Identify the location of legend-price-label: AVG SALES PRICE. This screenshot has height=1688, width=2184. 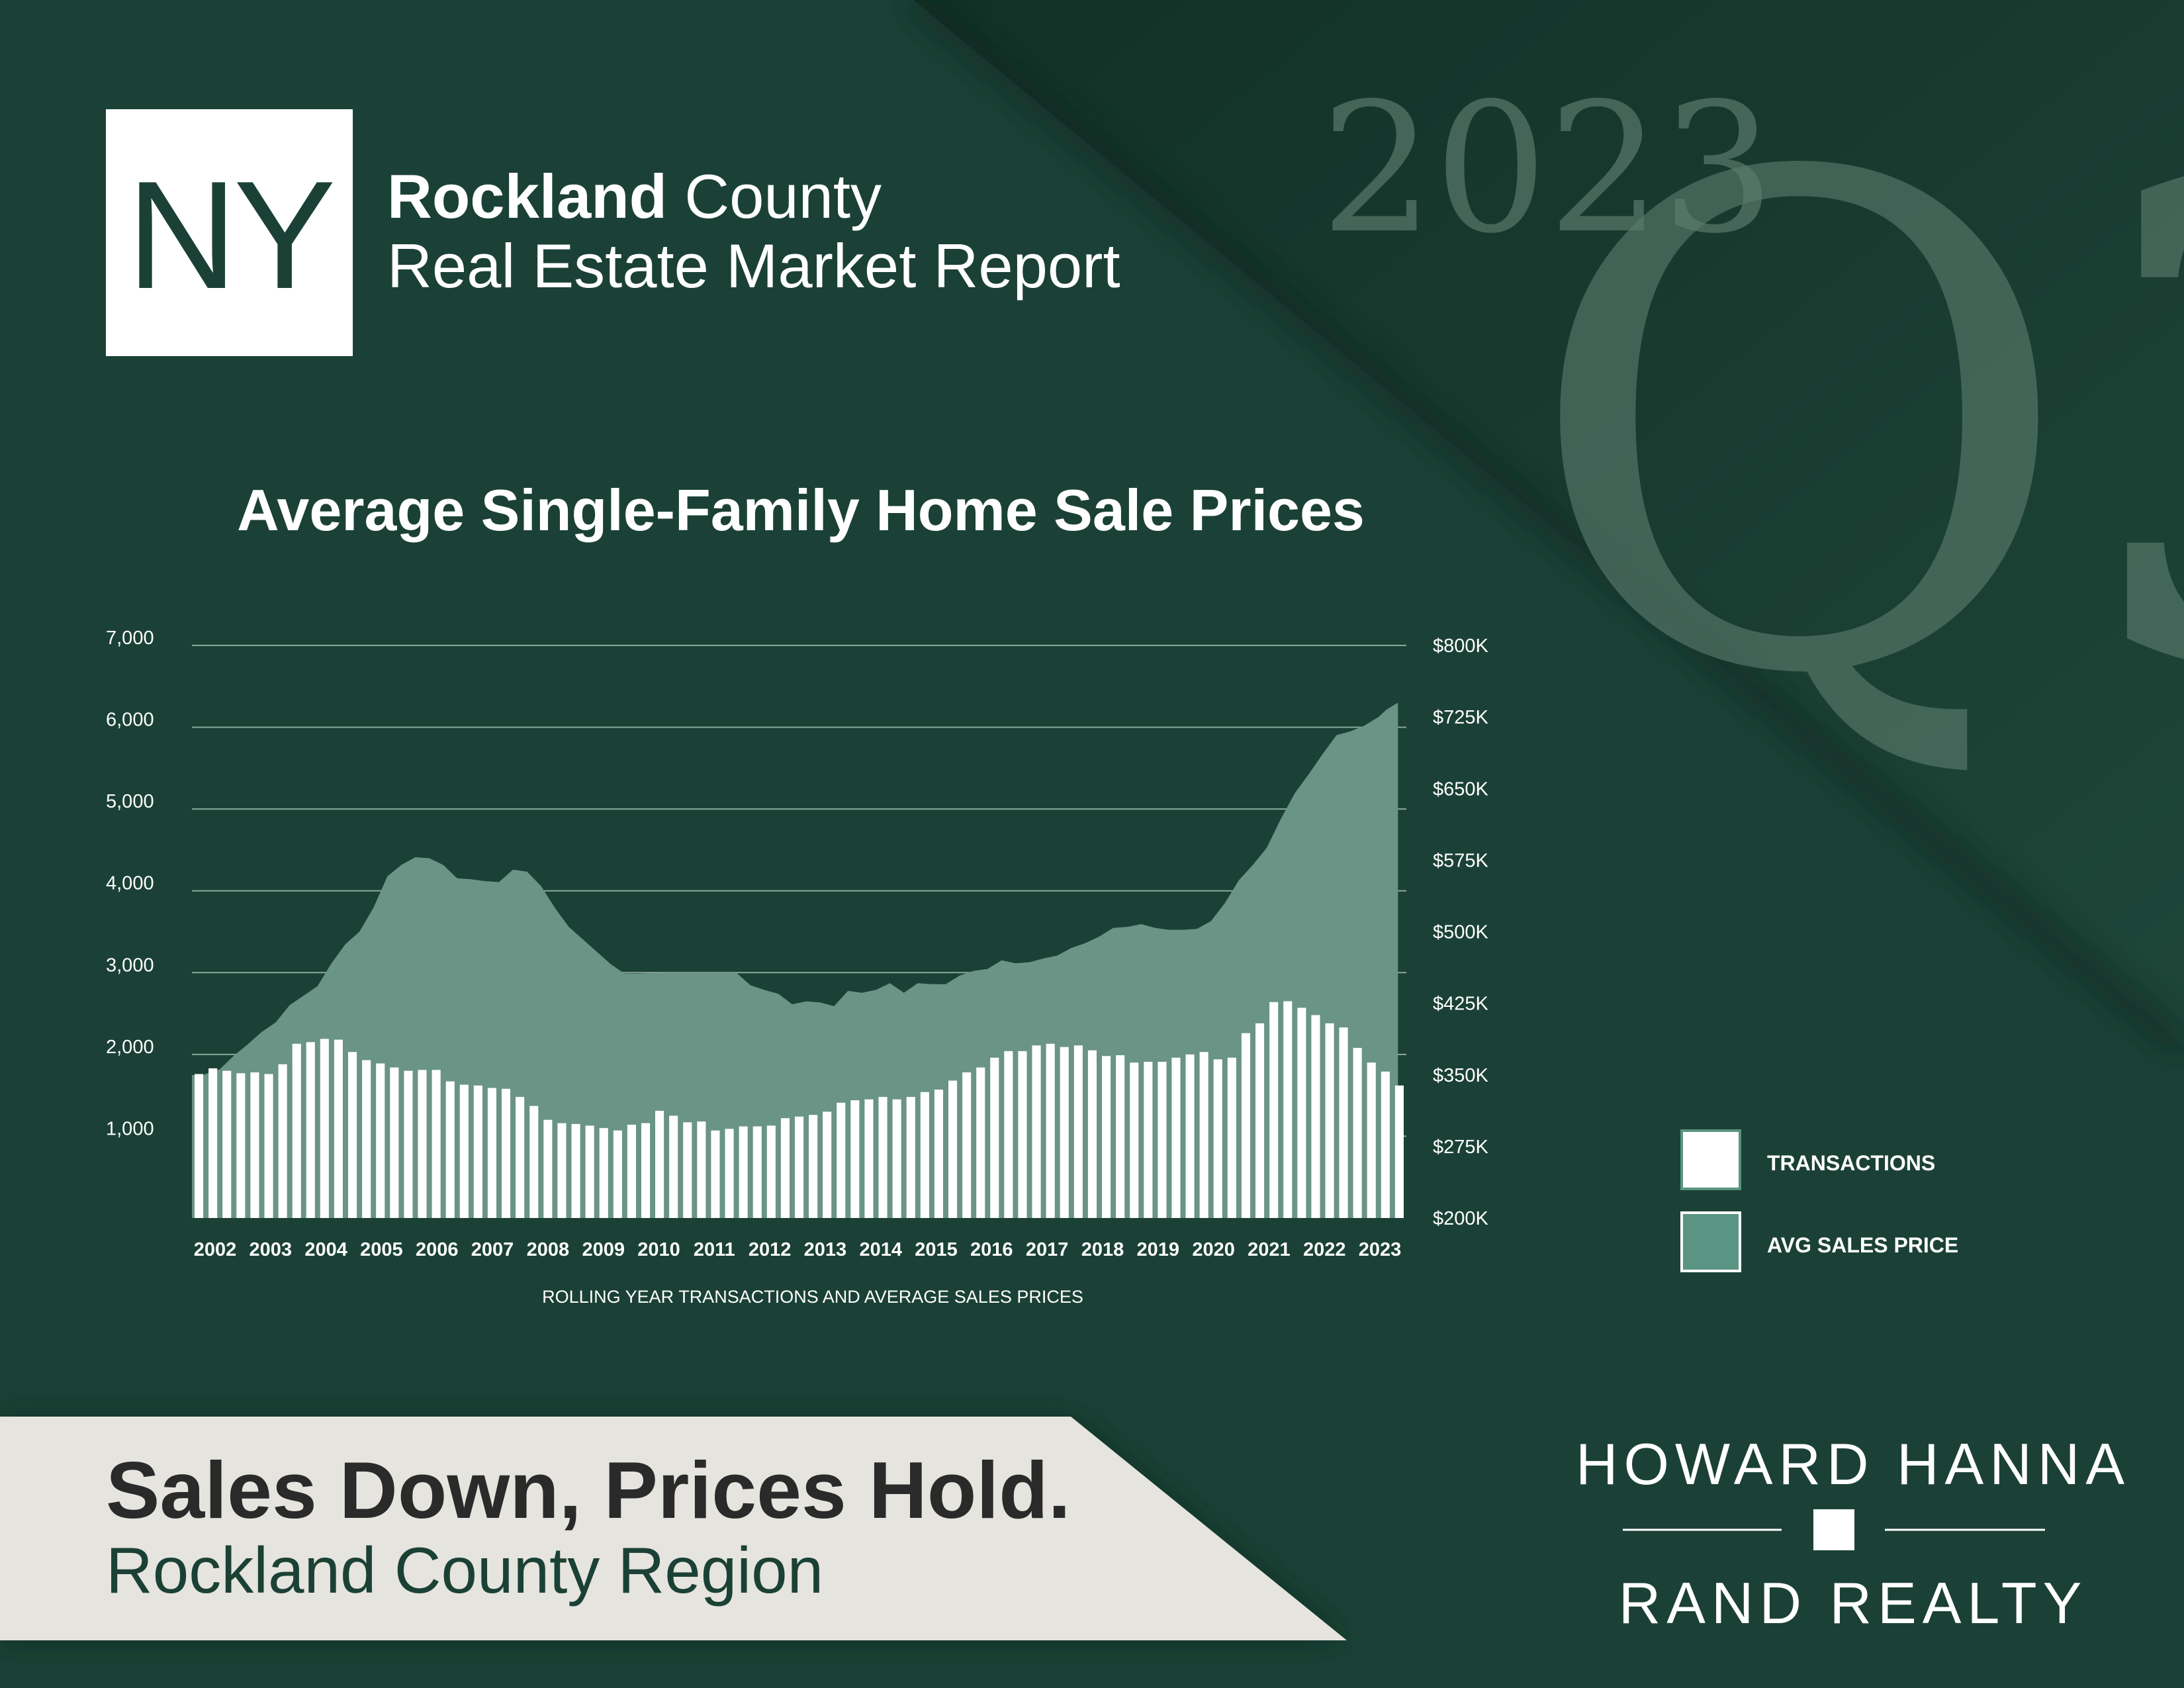
(1863, 1245).